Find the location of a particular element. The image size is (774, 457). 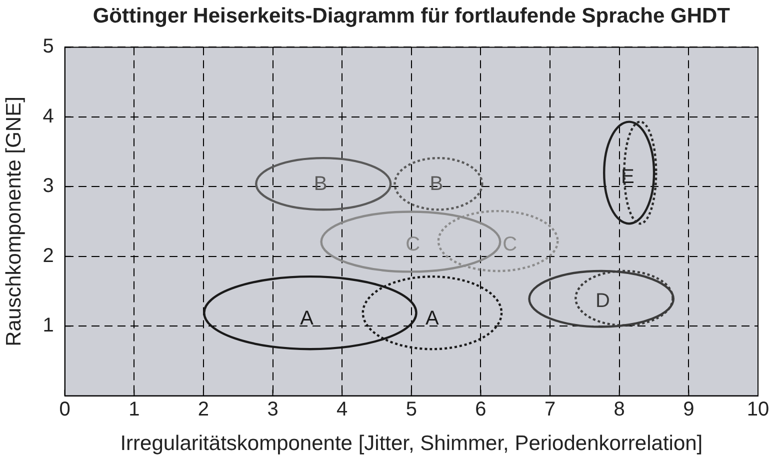

x-tick-label: 10 is located at coordinates (758, 409).